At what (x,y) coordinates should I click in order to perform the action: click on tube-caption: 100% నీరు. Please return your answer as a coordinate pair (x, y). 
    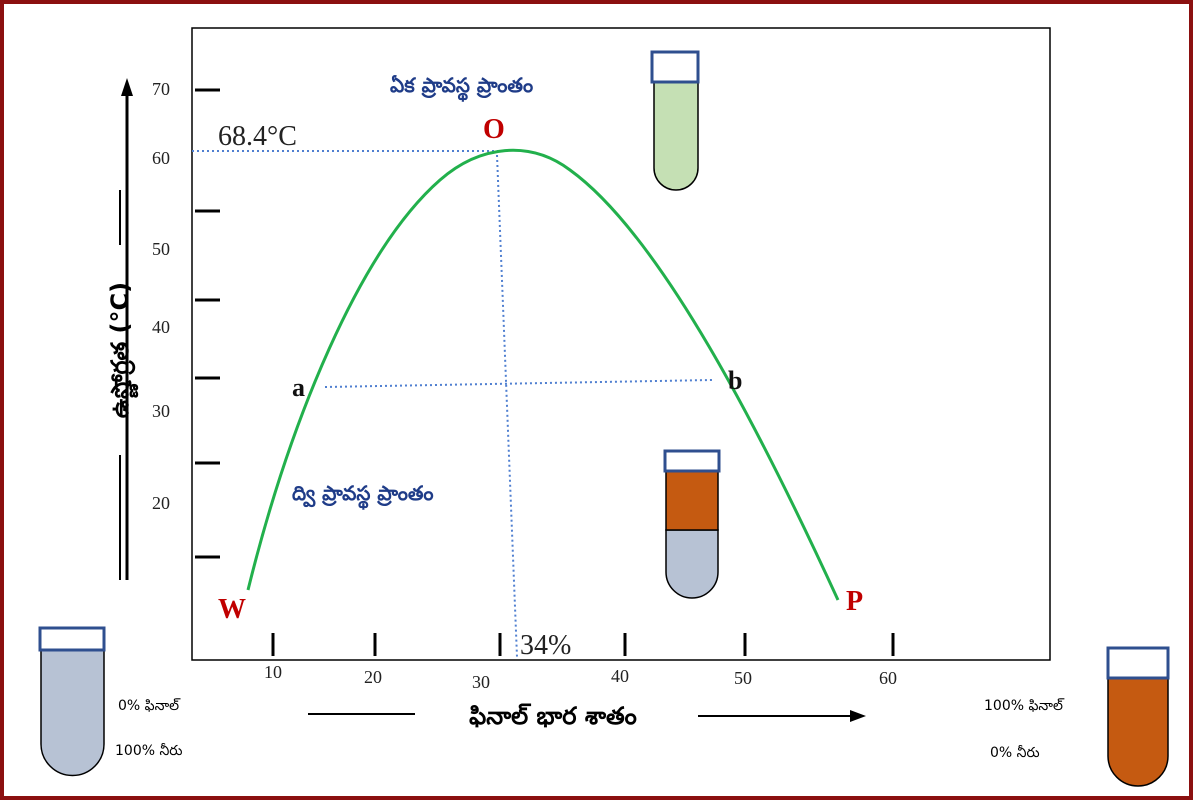
    Looking at the image, I should click on (149, 751).